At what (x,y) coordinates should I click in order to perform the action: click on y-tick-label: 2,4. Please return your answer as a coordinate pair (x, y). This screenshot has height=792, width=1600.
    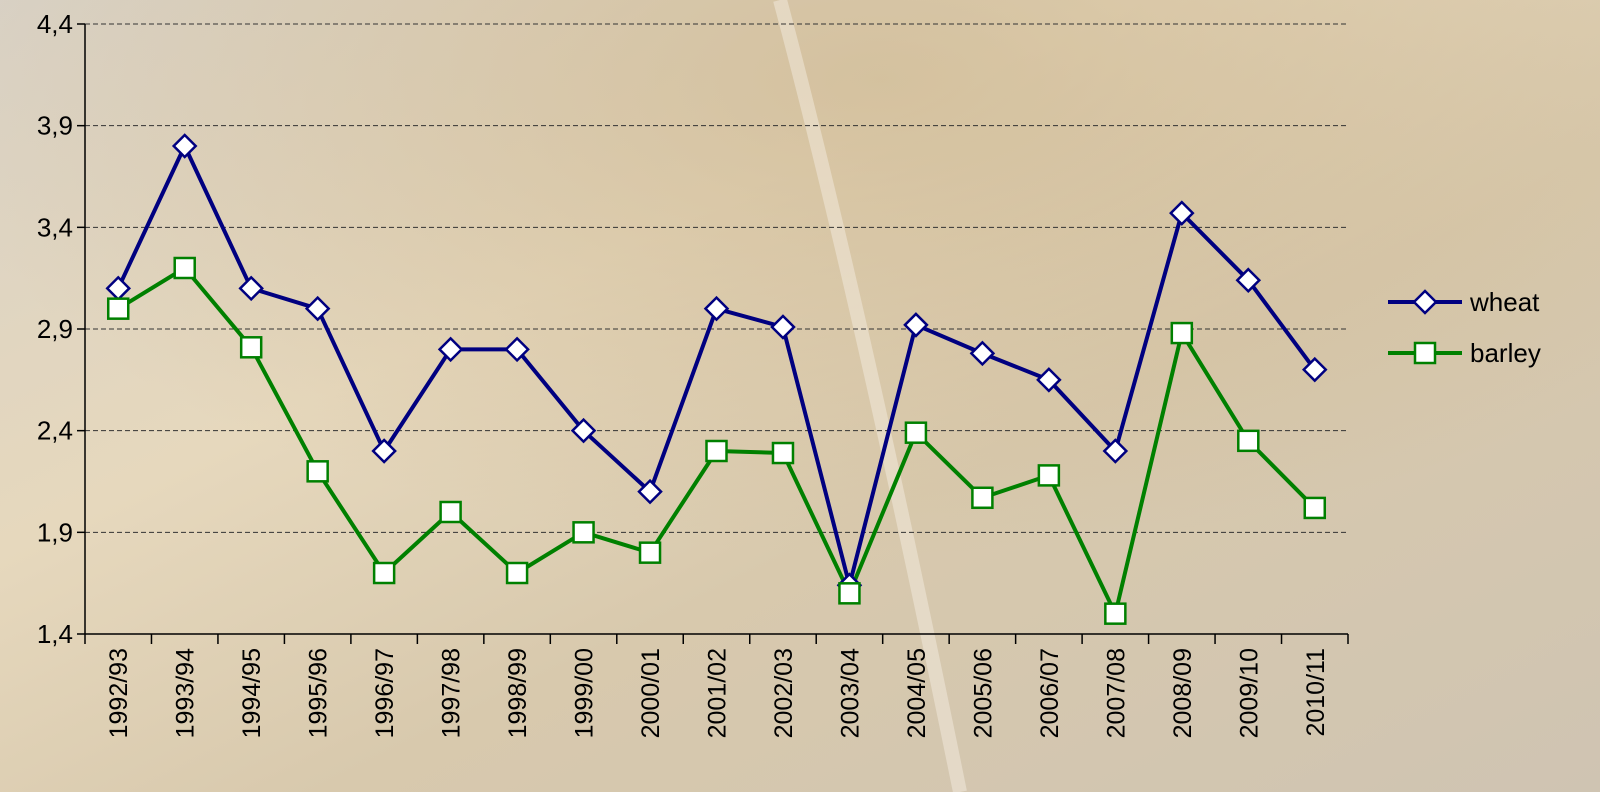
    Looking at the image, I should click on (55, 431).